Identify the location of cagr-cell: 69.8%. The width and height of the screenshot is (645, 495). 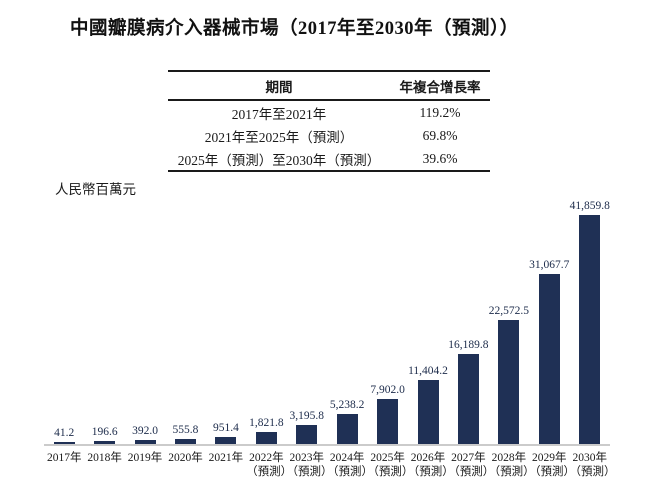
(440, 135).